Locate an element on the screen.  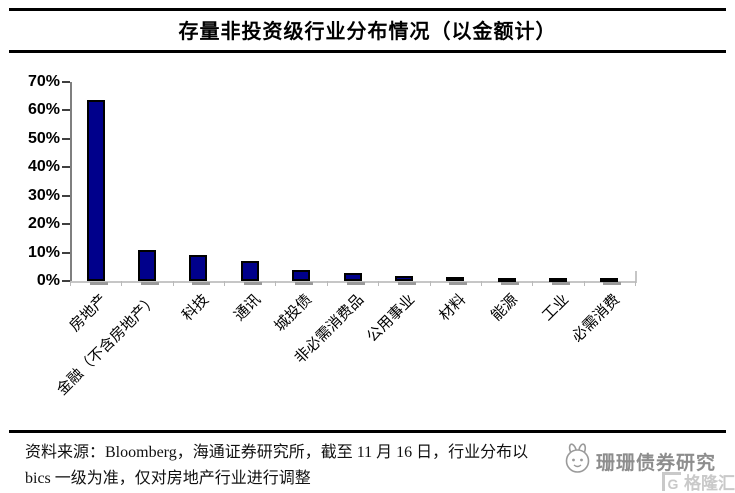
title-divider is located at coordinates (367, 51).